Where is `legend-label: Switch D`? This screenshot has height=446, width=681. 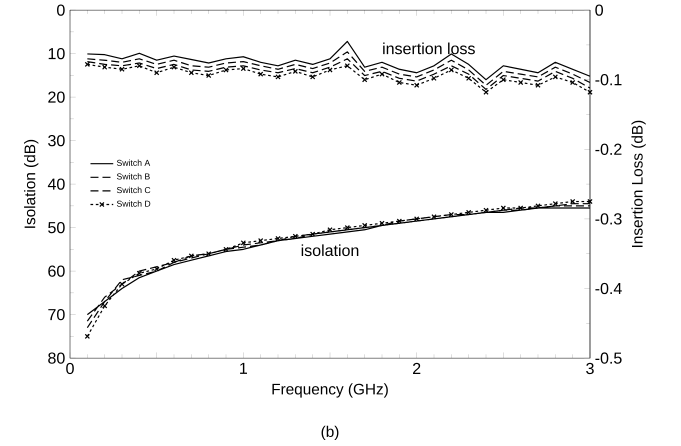 legend-label: Switch D is located at coordinates (133, 203).